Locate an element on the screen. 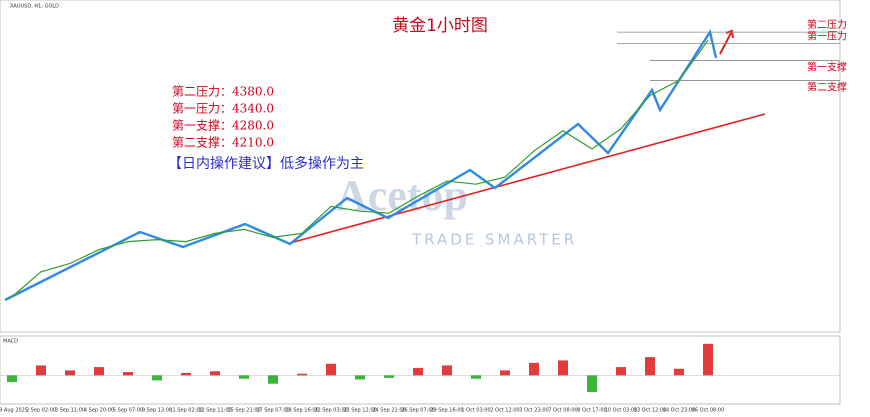  symbol: XAUUSD, H1: GOLD is located at coordinates (34, 7).